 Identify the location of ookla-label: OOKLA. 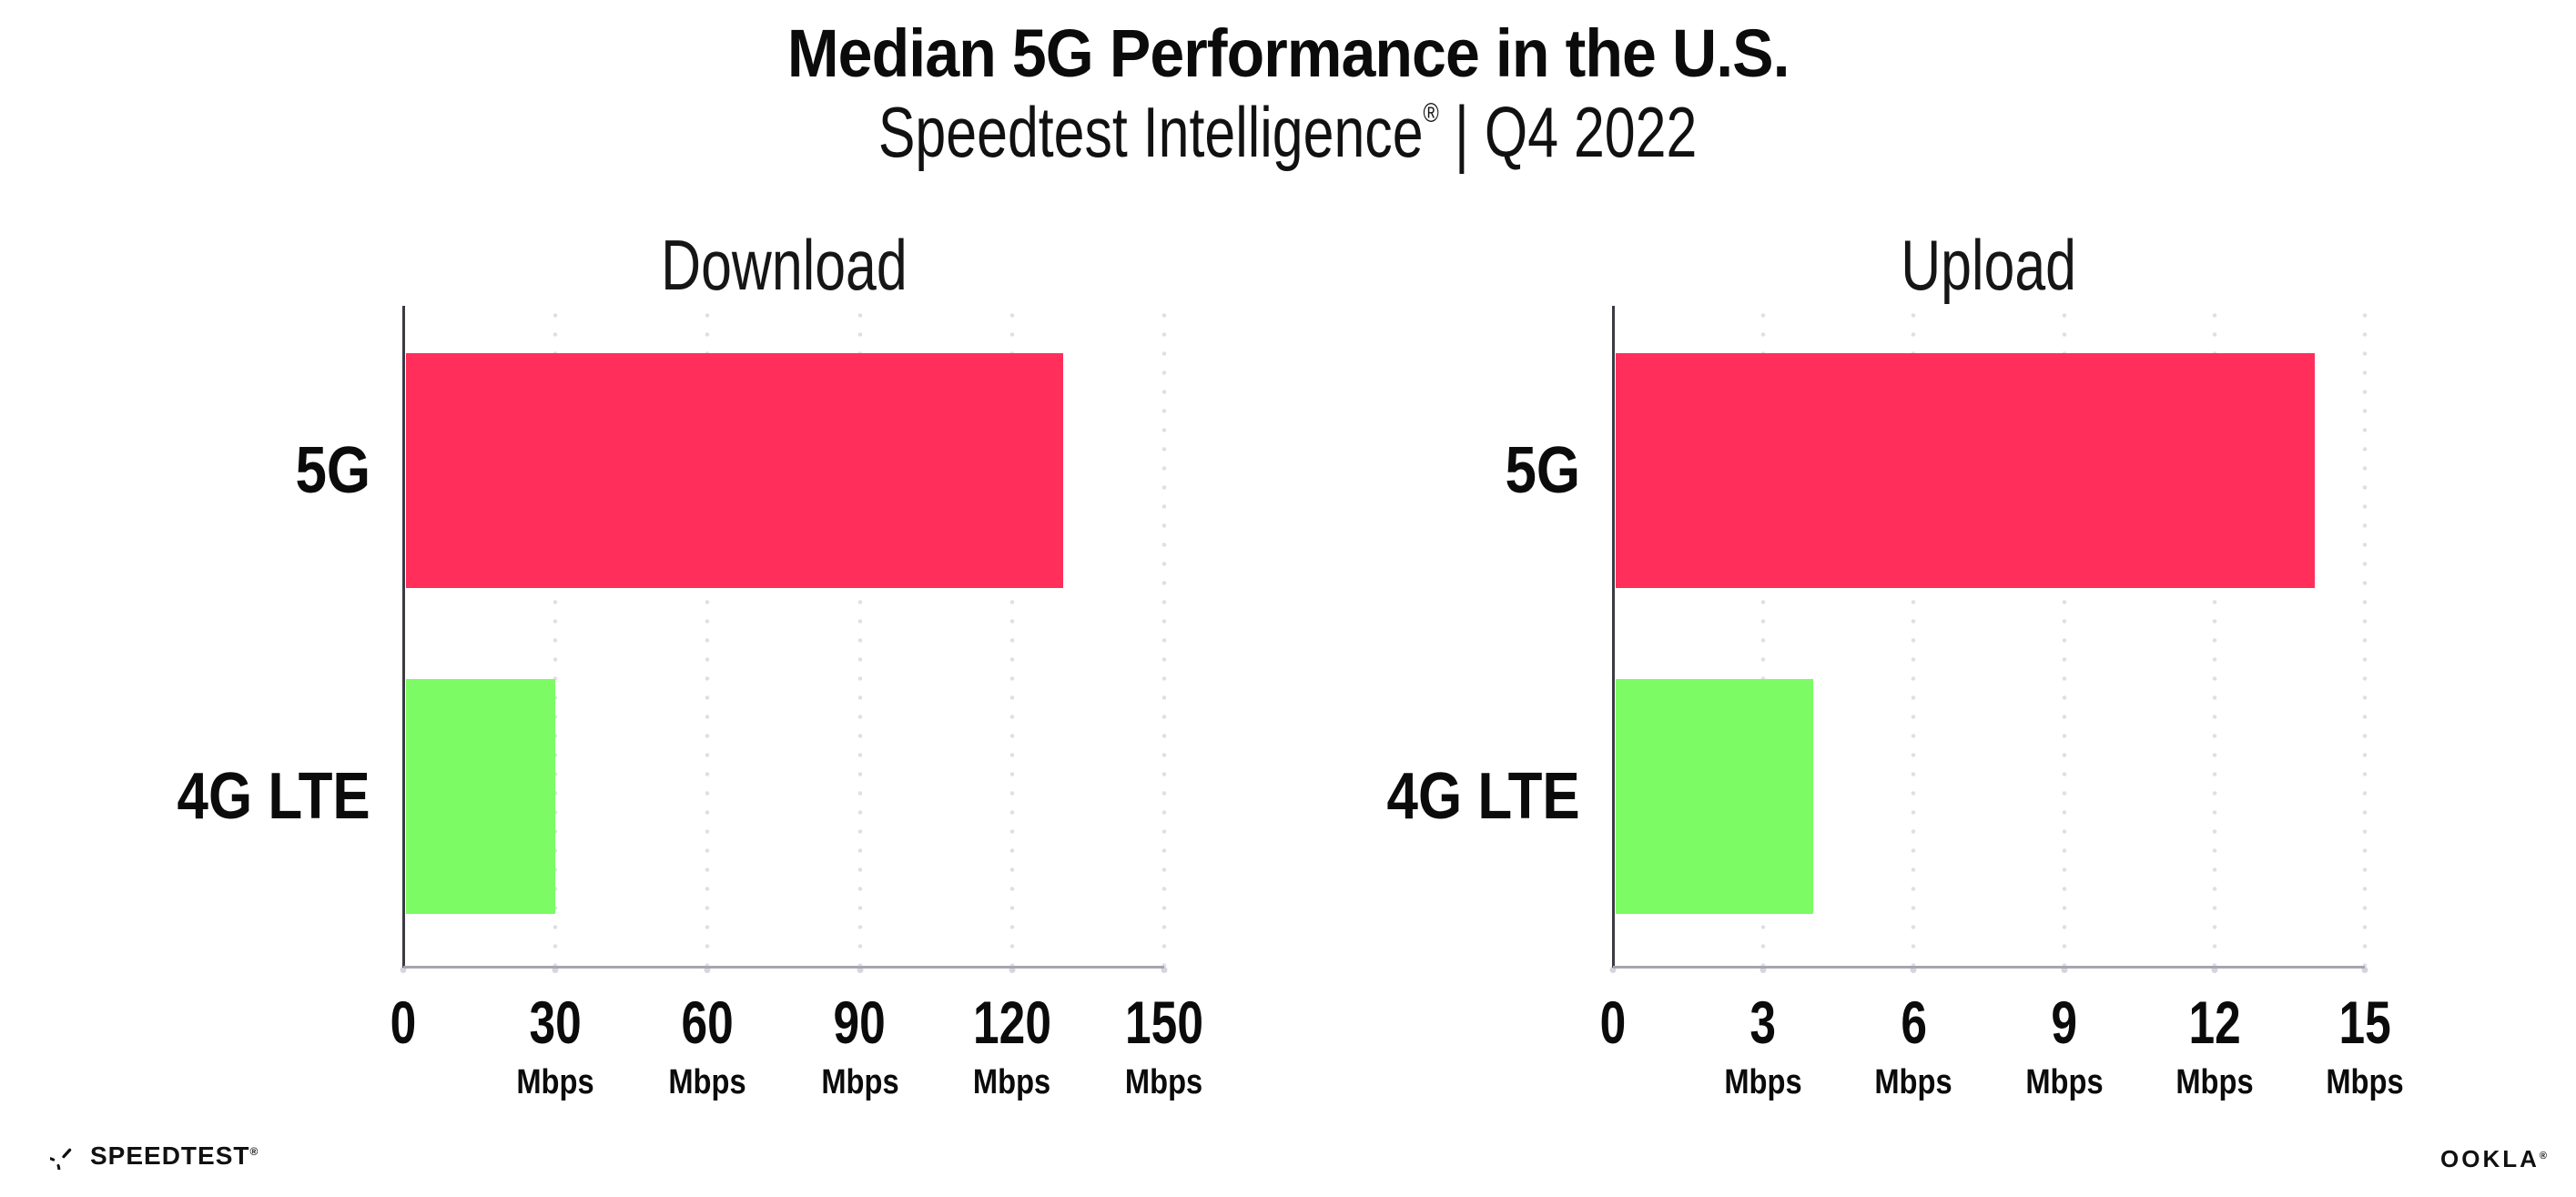
(2490, 1159).